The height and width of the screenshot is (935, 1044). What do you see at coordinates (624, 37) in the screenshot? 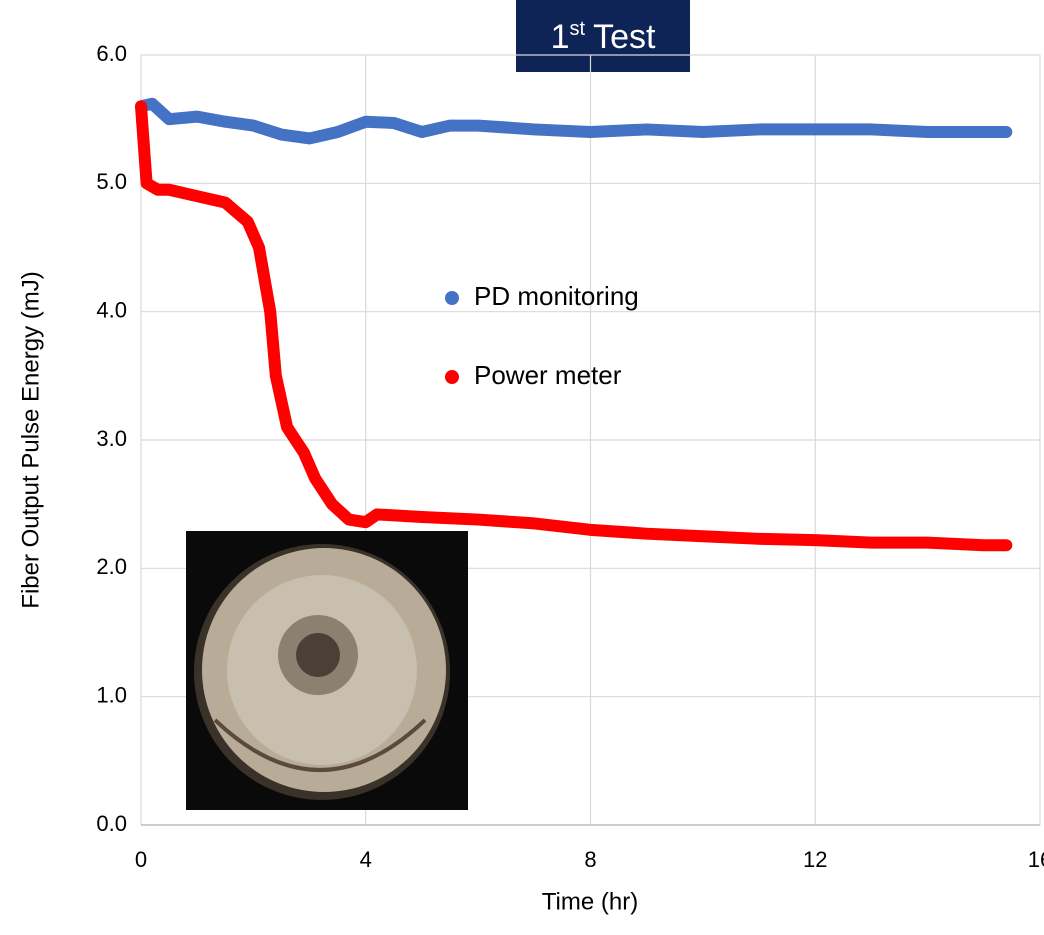
I see `title-text: Test` at bounding box center [624, 37].